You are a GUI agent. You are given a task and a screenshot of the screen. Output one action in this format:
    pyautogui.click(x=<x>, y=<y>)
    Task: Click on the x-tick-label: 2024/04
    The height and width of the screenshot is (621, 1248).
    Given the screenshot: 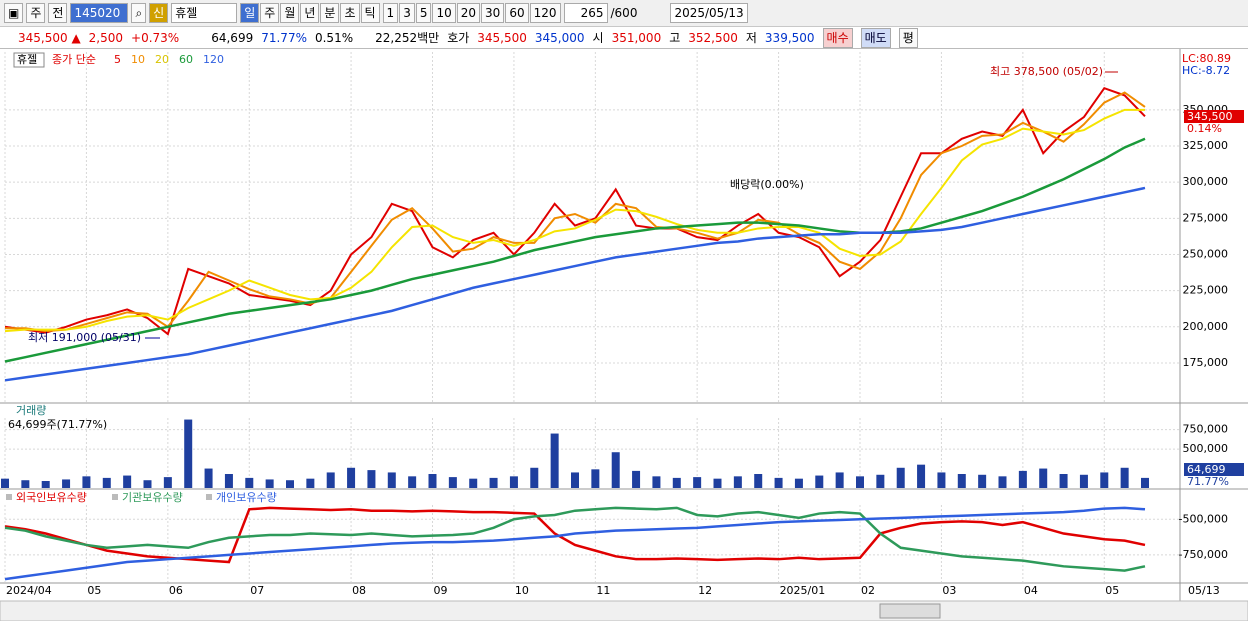 What is the action you would take?
    pyautogui.click(x=29, y=590)
    